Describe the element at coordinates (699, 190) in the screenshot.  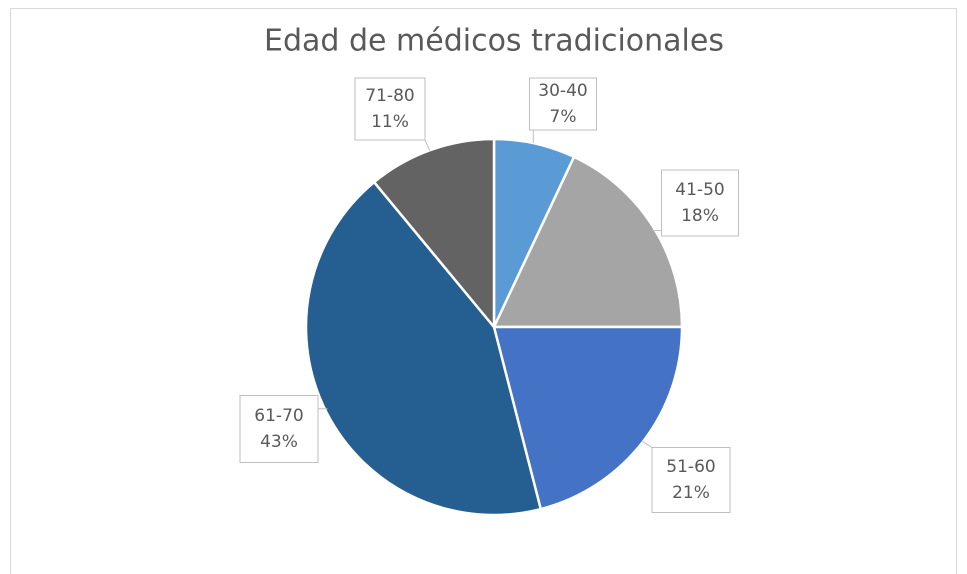
I see `category-label: 41-50` at that location.